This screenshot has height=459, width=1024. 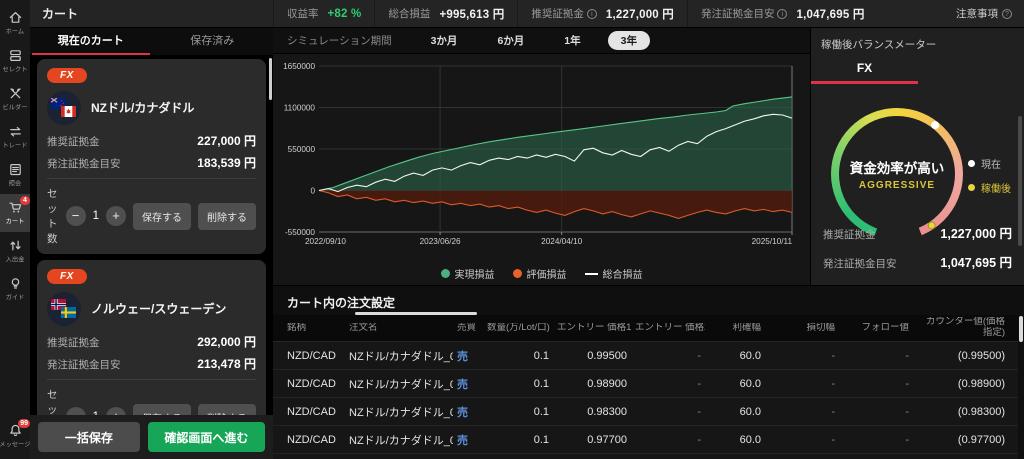 What do you see at coordinates (622, 275) in the screenshot?
I see `legend-label: 総合損益` at bounding box center [622, 275].